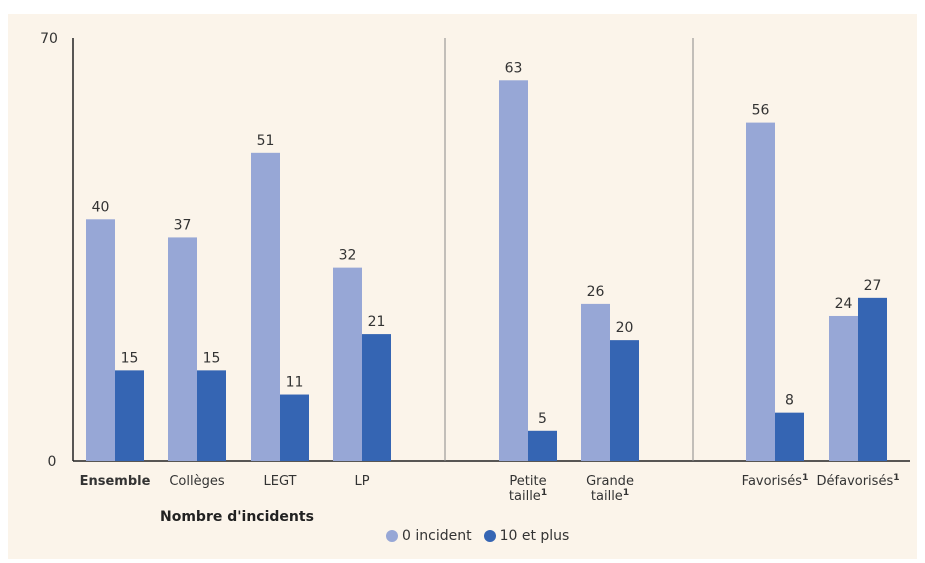 The width and height of the screenshot is (925, 563). Describe the element at coordinates (625, 328) in the screenshot. I see `value-label-1-5: 20` at that location.